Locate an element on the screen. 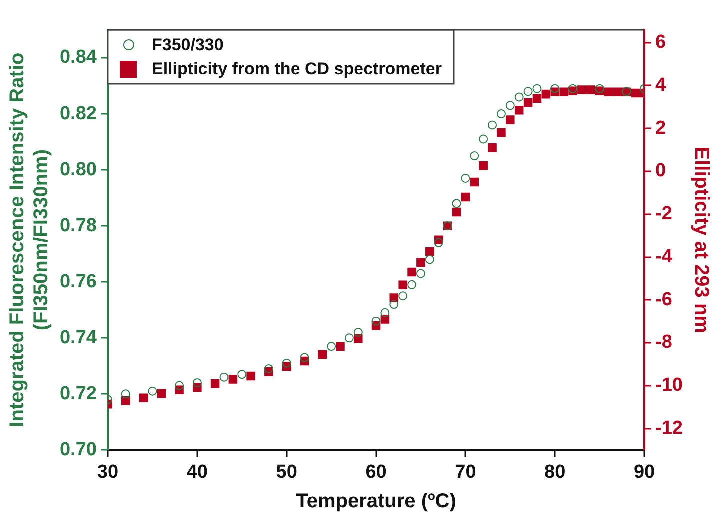 The width and height of the screenshot is (719, 518). y2-tick-label: -8 is located at coordinates (664, 343).